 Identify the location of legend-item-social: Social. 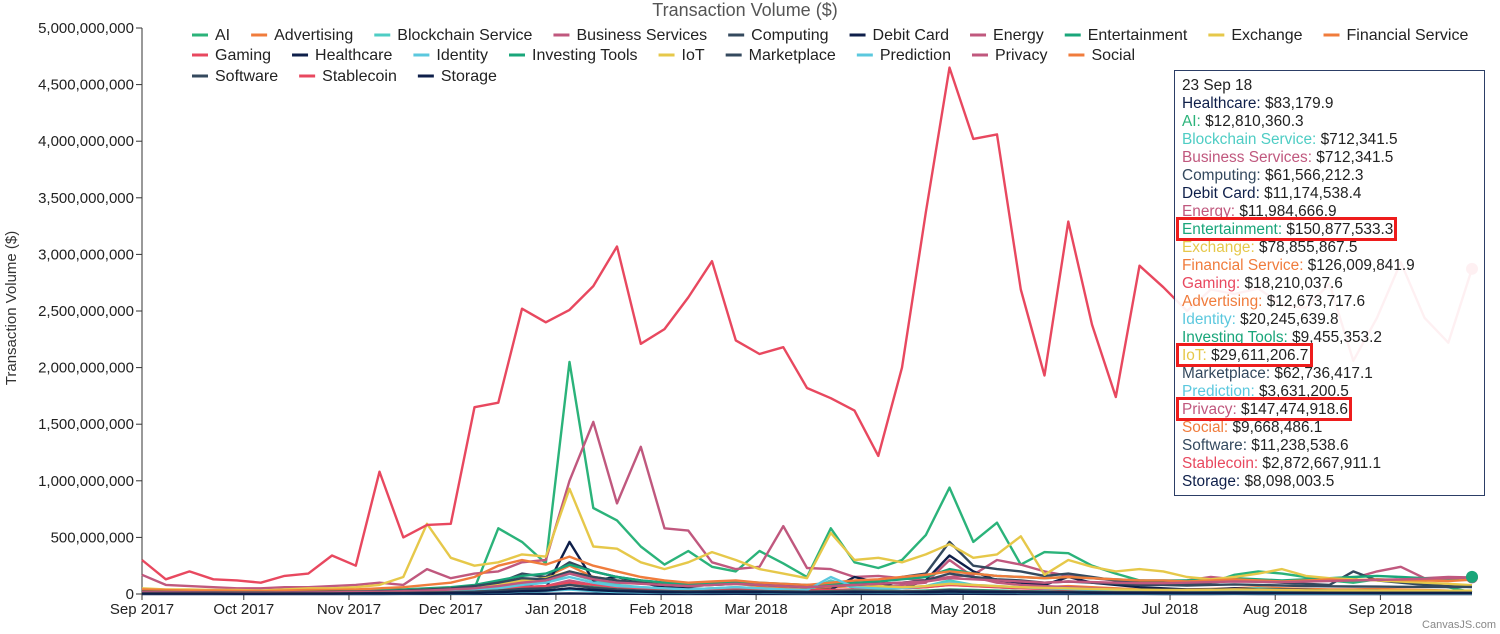
(1113, 55).